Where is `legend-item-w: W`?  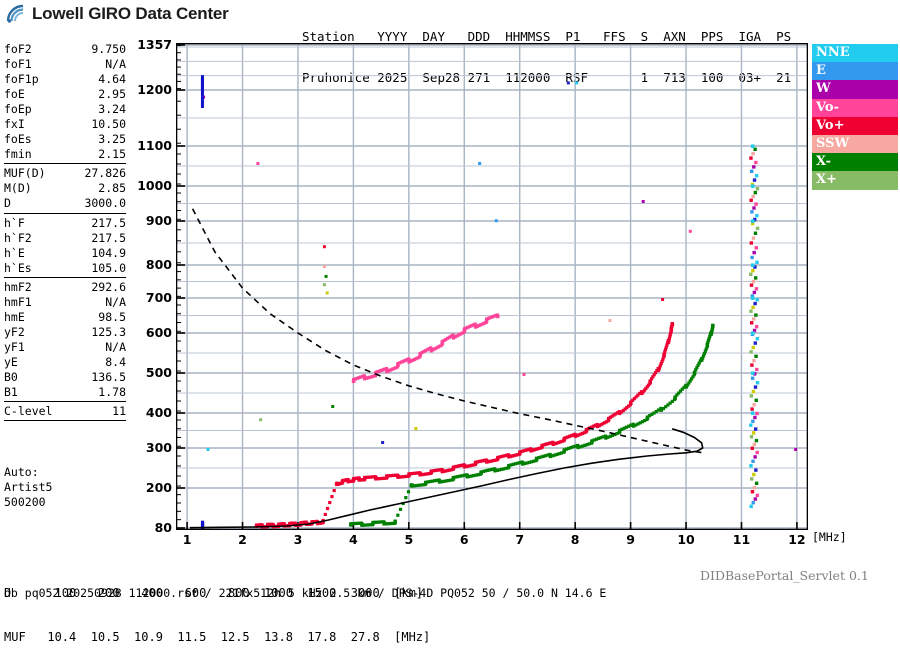 legend-item-w: W is located at coordinates (855, 89).